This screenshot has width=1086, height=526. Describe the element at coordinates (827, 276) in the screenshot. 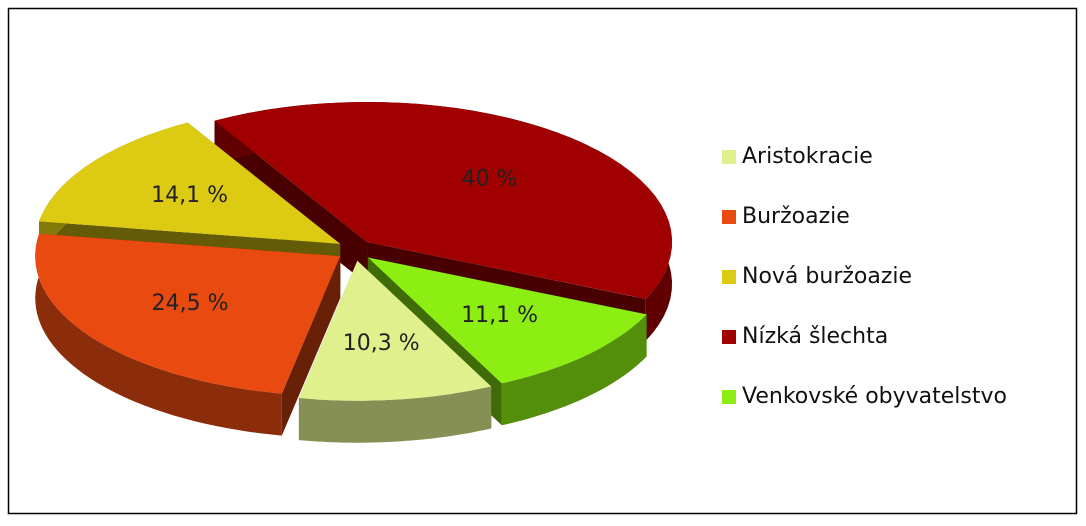

I see `legend-label: Nová buržoazie` at that location.